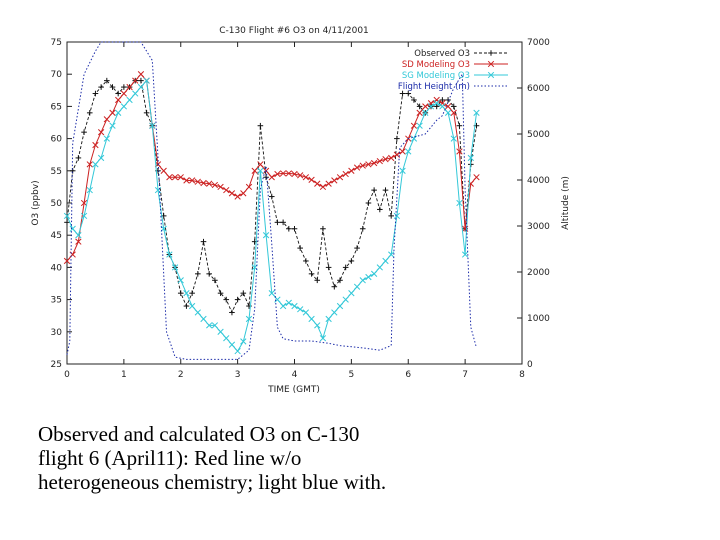 The height and width of the screenshot is (540, 720). What do you see at coordinates (56, 301) in the screenshot?
I see `y-tick-label: 35` at bounding box center [56, 301].